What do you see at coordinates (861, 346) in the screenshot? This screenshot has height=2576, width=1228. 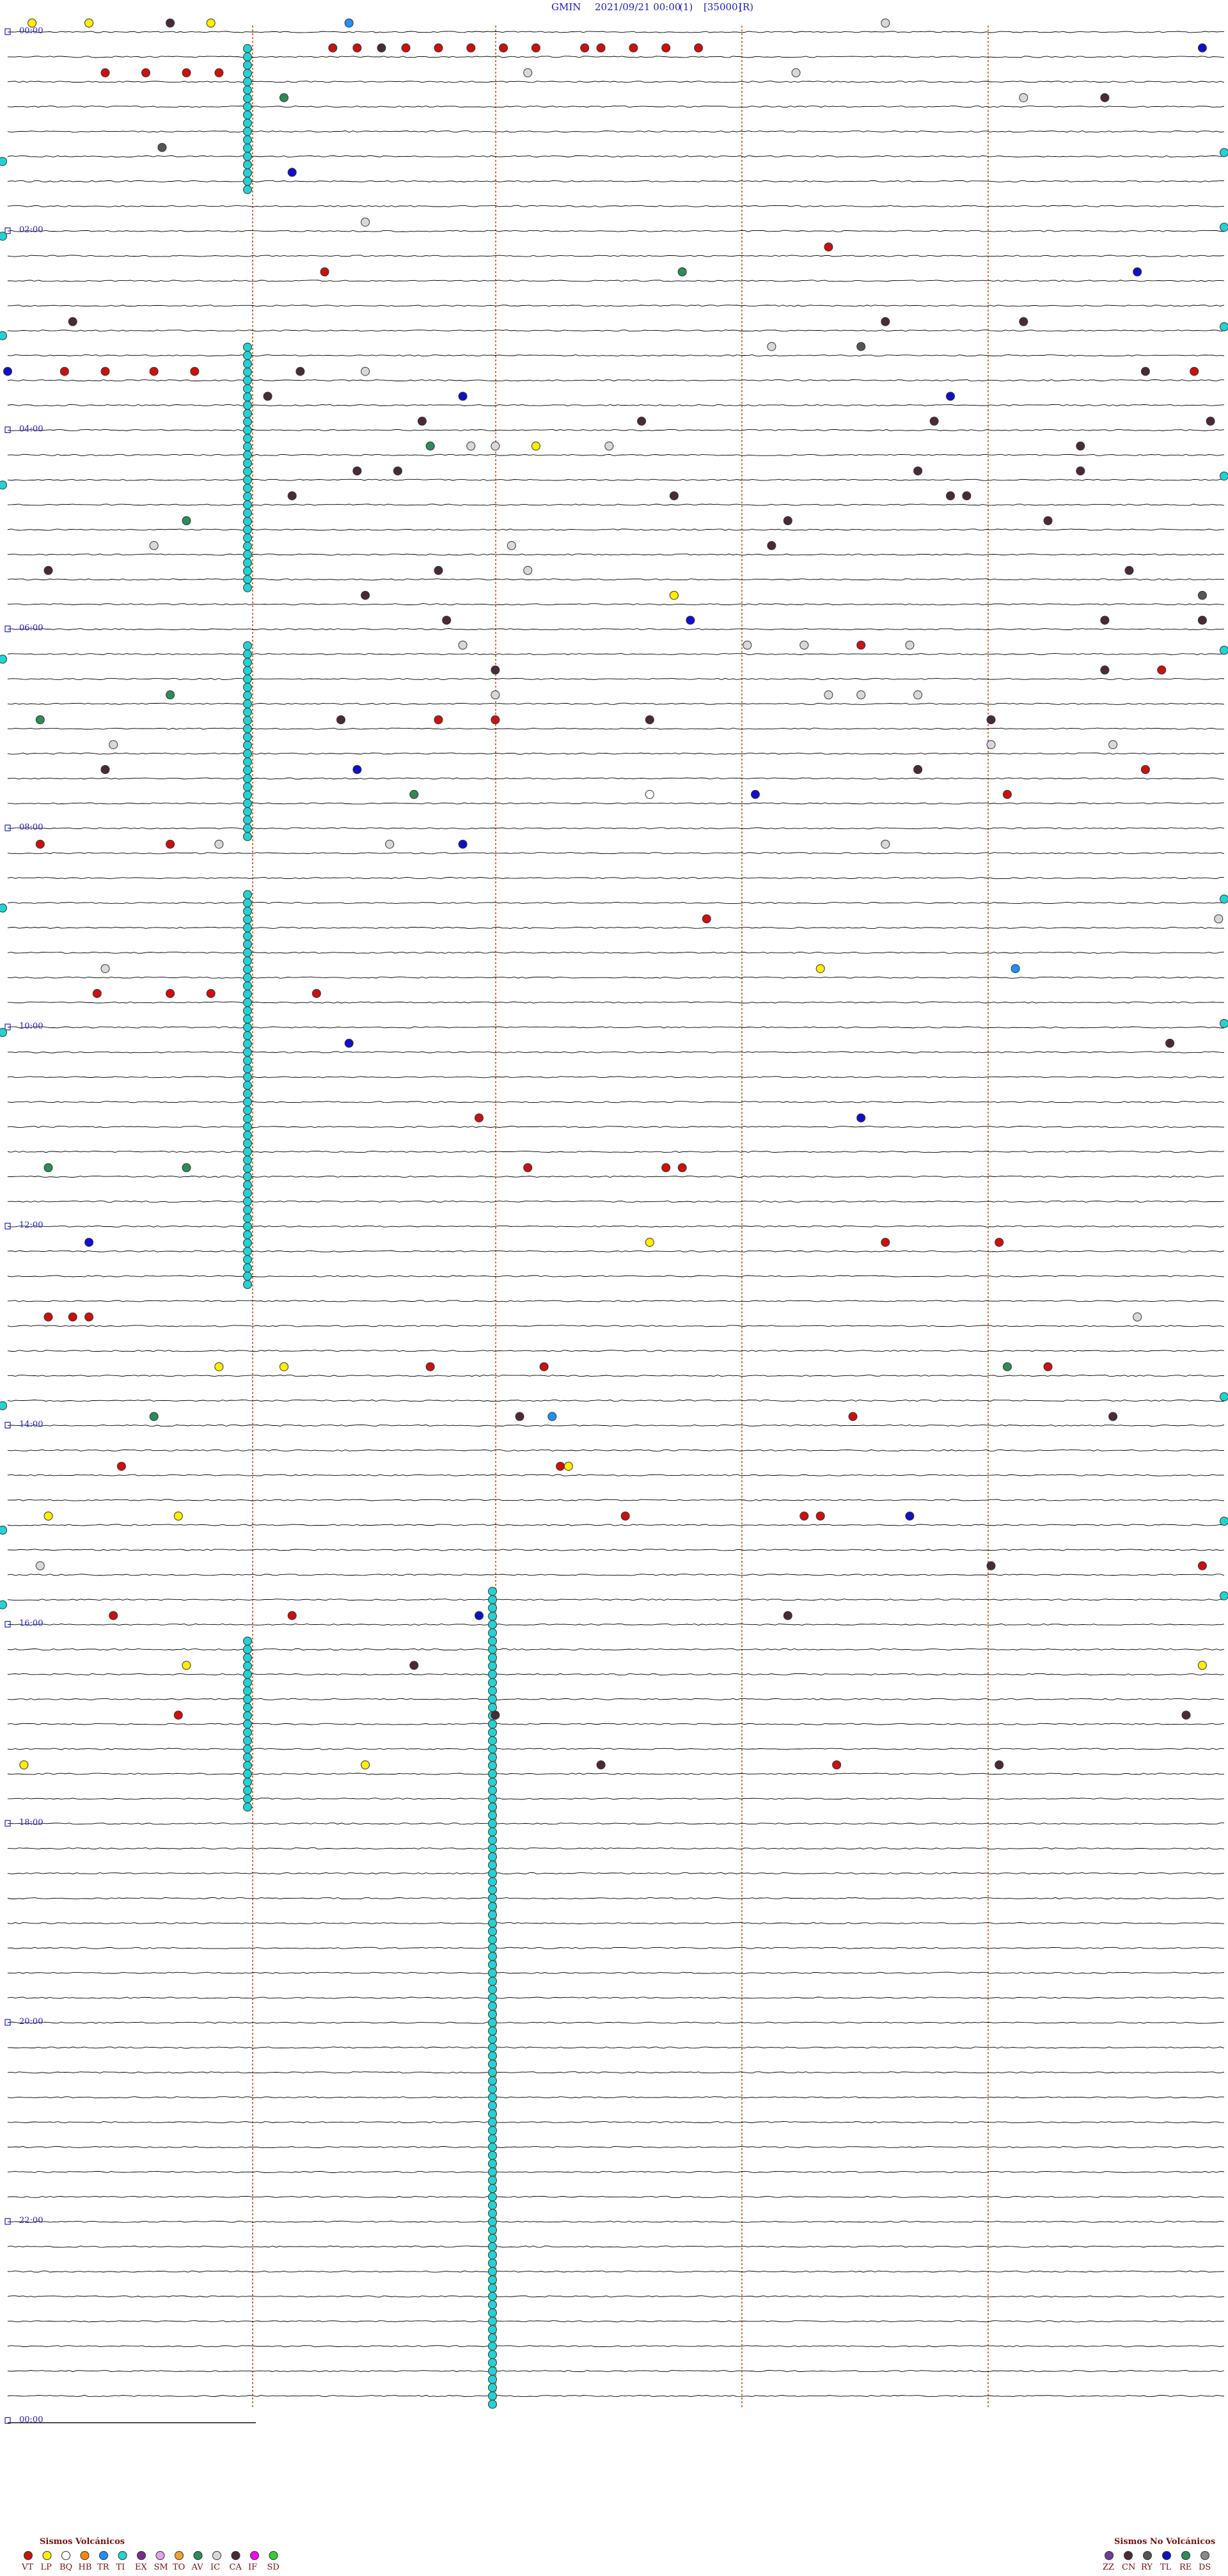 I see `event-marker-ry` at bounding box center [861, 346].